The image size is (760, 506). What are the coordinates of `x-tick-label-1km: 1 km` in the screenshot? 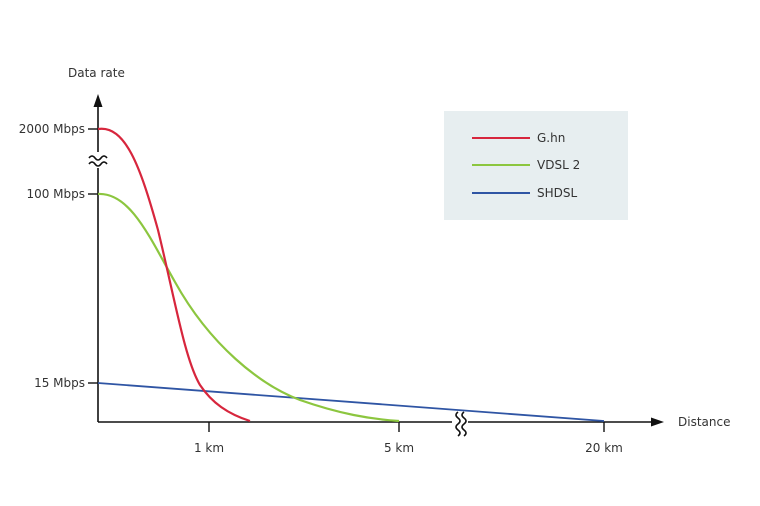 It's located at (209, 448).